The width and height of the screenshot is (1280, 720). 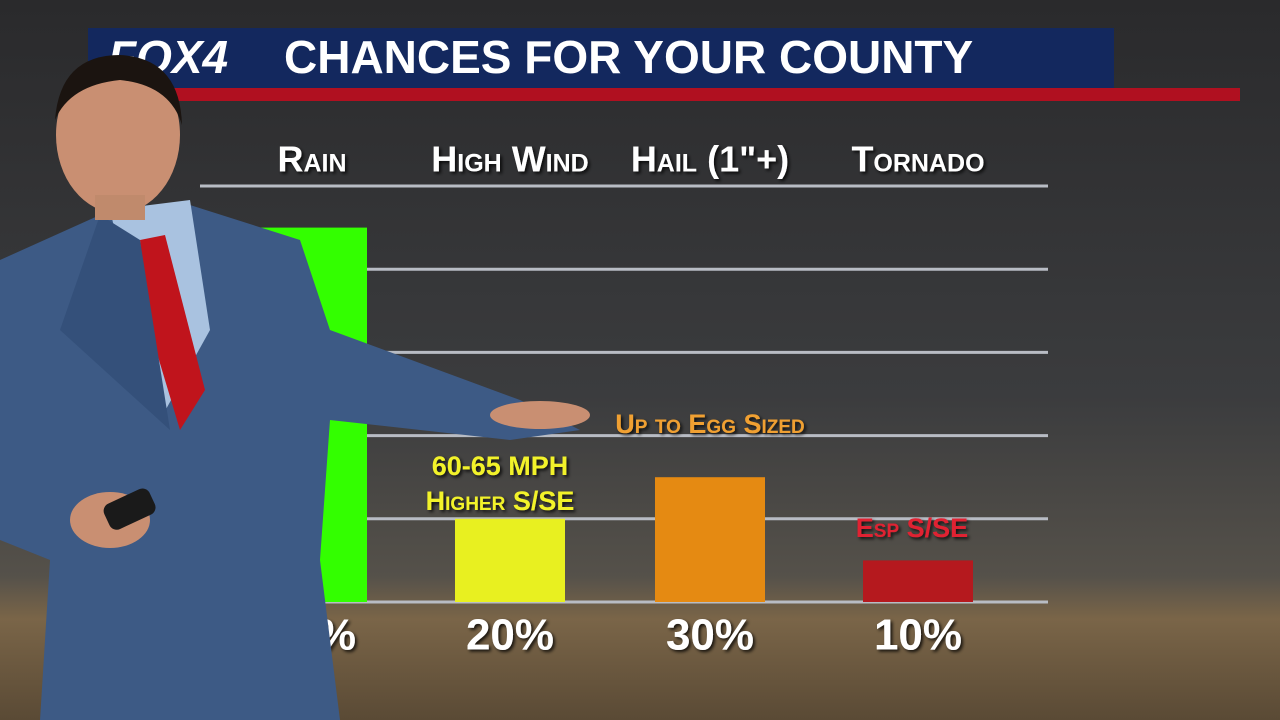 I want to click on category-label: Hail (1"+), so click(x=710, y=159).